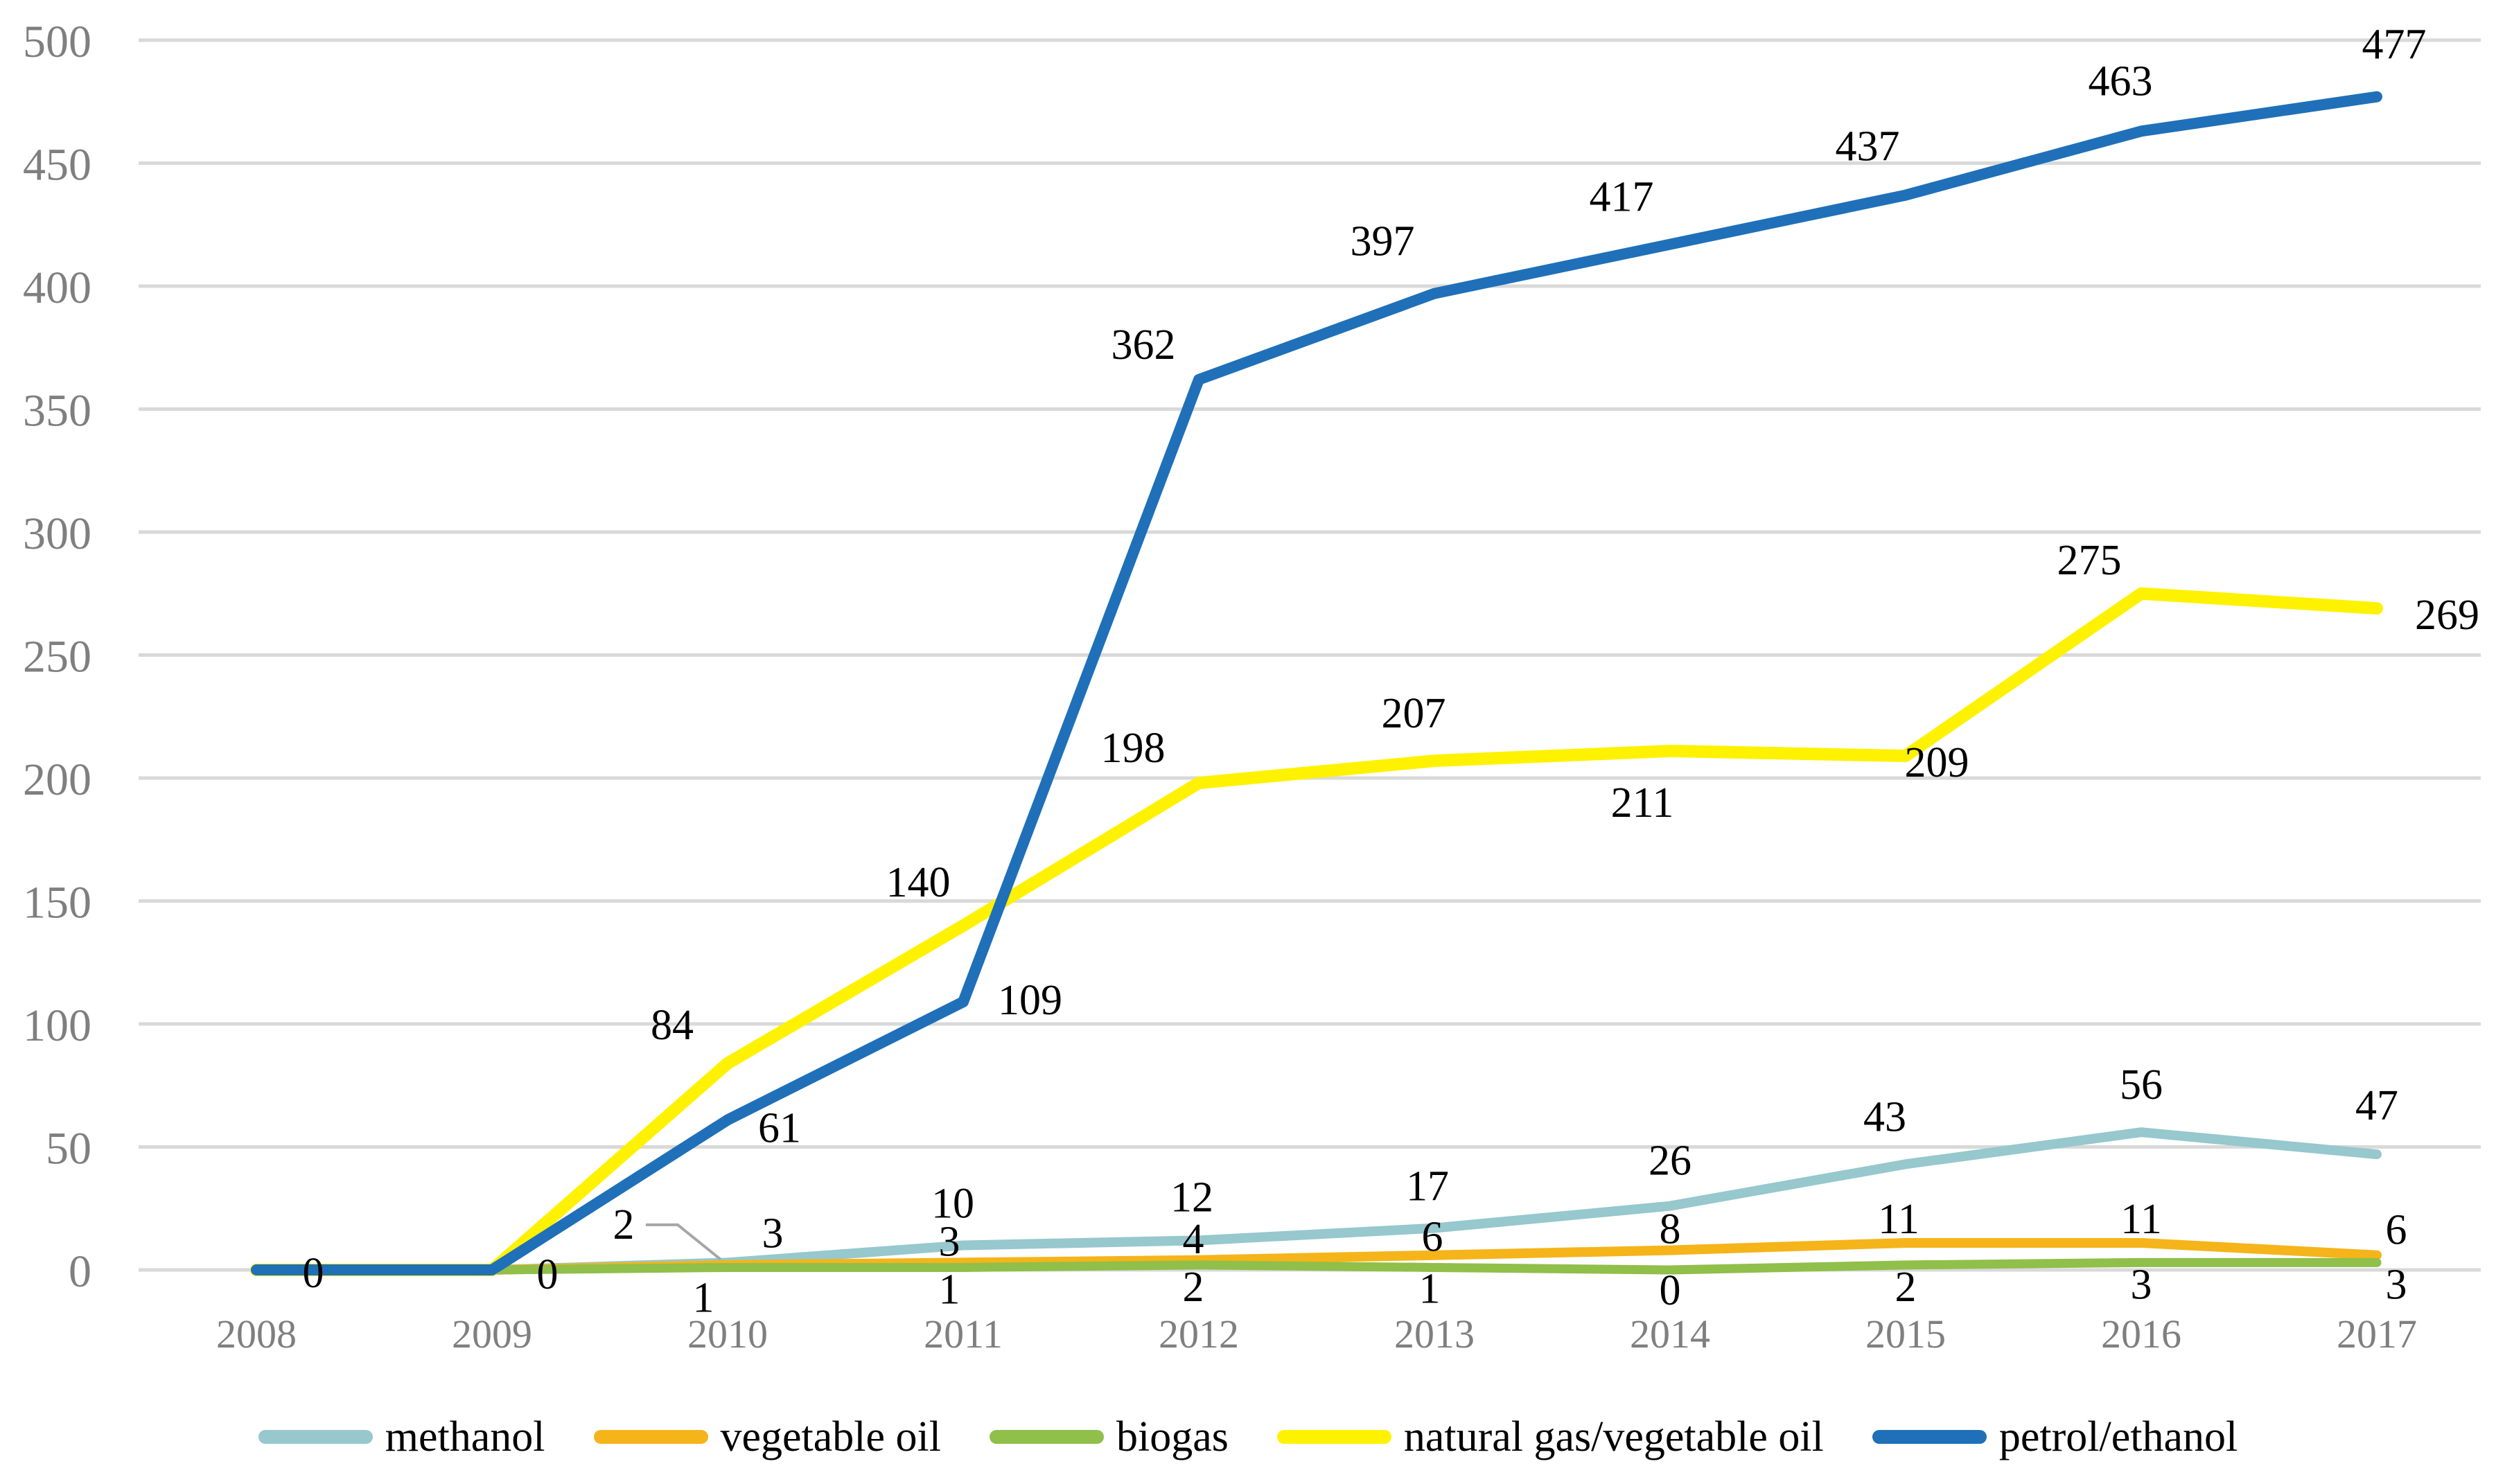  I want to click on data-label: 140, so click(919, 882).